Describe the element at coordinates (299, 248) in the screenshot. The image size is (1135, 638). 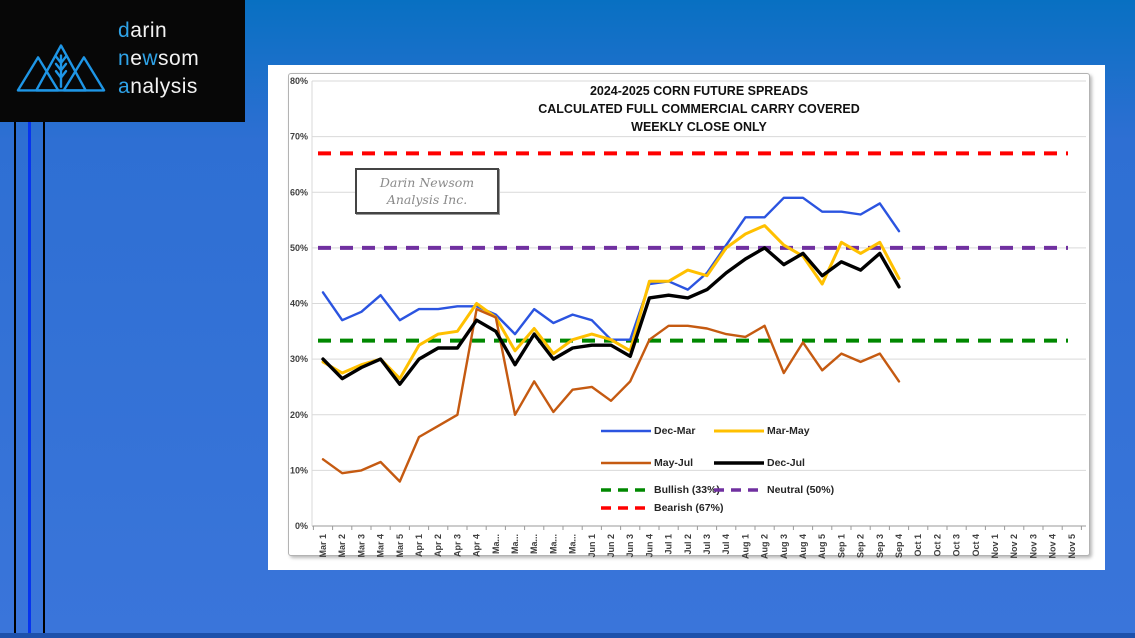
I see `y-axis-label: 50%` at that location.